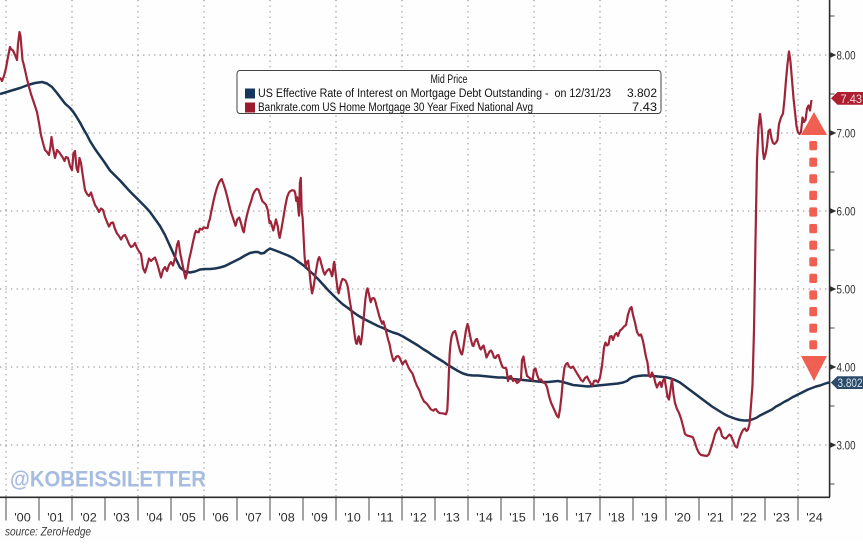 The width and height of the screenshot is (863, 547). Describe the element at coordinates (319, 517) in the screenshot. I see `svg-text: '09` at that location.